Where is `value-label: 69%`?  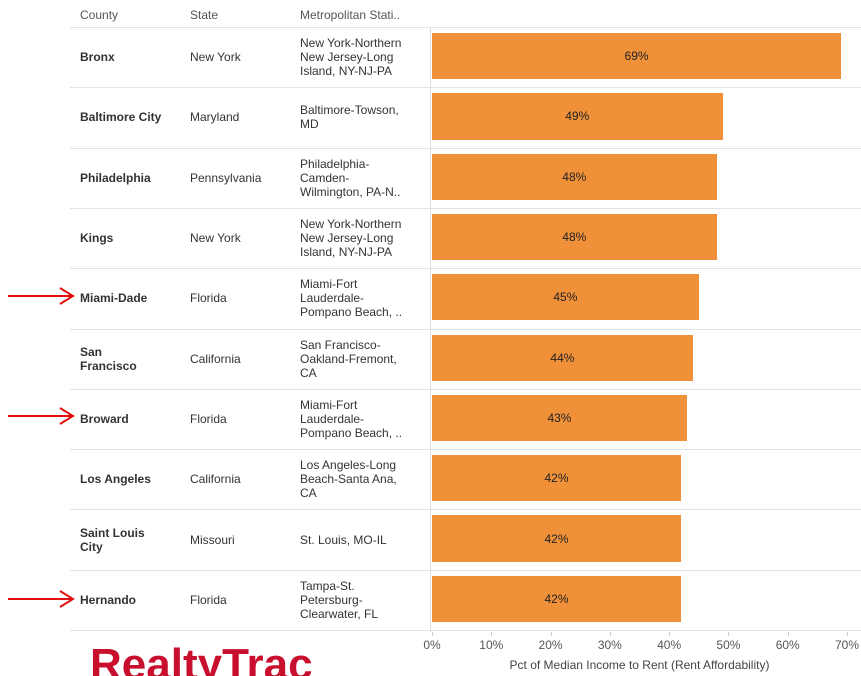
value-label: 69% is located at coordinates (636, 56).